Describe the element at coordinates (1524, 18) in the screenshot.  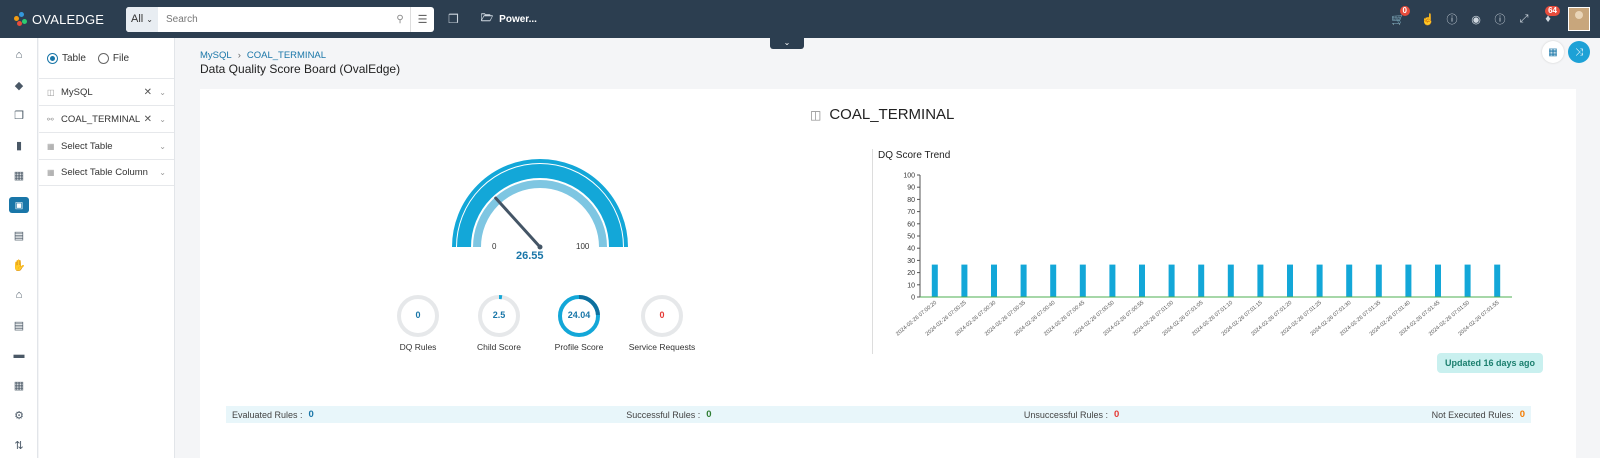
I see `expand-icon: ⤢` at that location.